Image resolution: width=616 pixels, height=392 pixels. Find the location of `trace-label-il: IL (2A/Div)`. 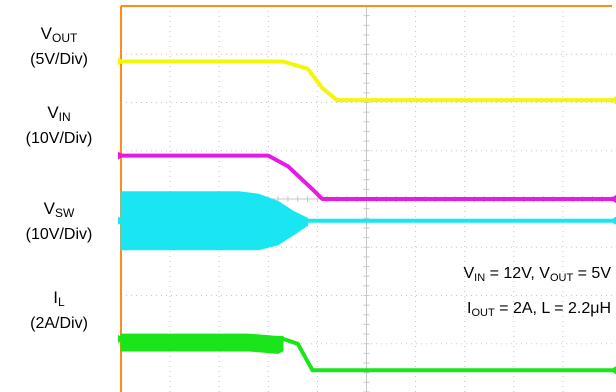

trace-label-il: IL (2A/Div) is located at coordinates (59, 310).